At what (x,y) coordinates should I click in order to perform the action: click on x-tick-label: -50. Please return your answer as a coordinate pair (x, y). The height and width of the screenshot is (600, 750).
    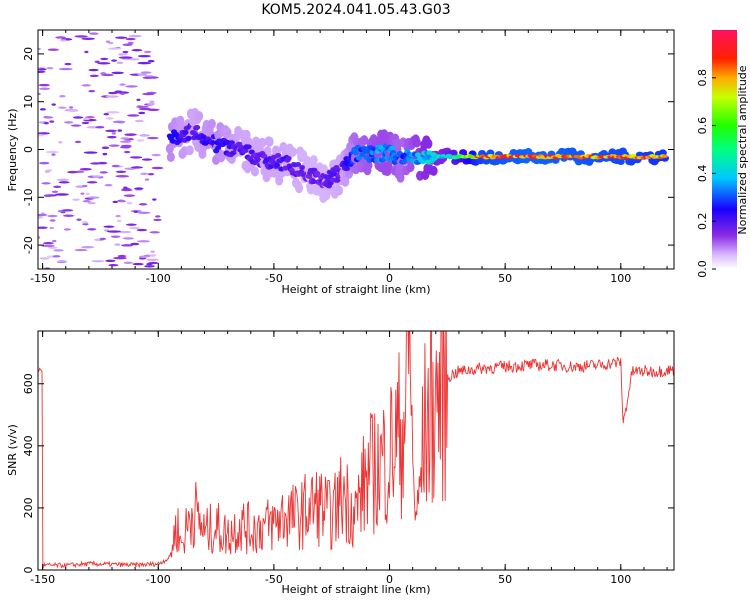
    Looking at the image, I should click on (274, 579).